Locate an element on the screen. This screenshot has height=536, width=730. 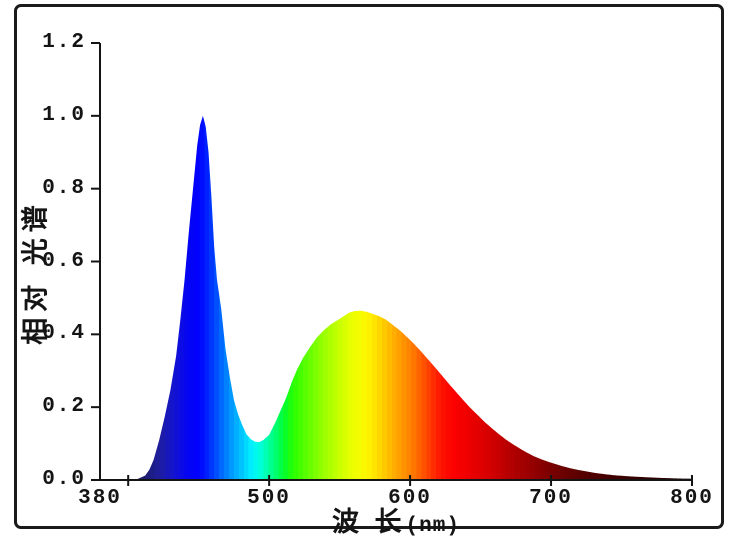
y-tick-label: 0.8 is located at coordinates (64, 188).